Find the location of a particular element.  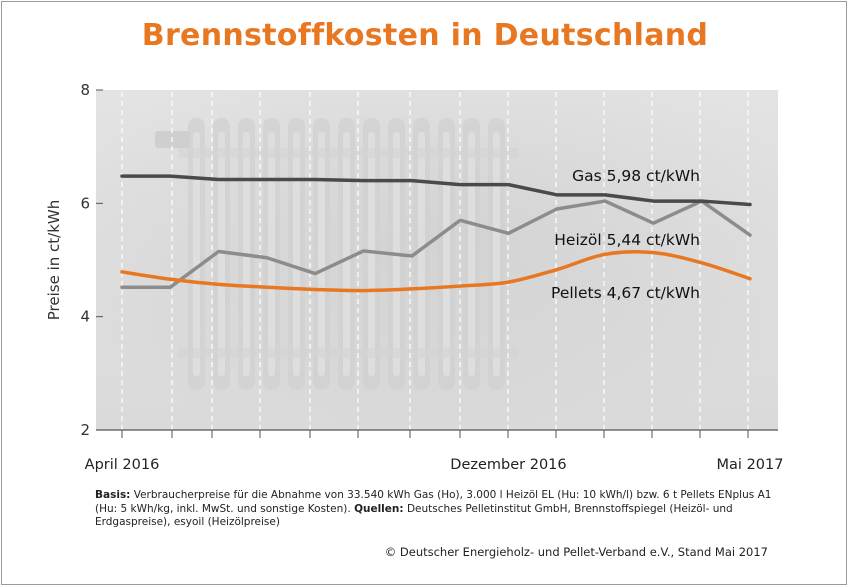

x-tick-label: Mai 2017 is located at coordinates (750, 465).